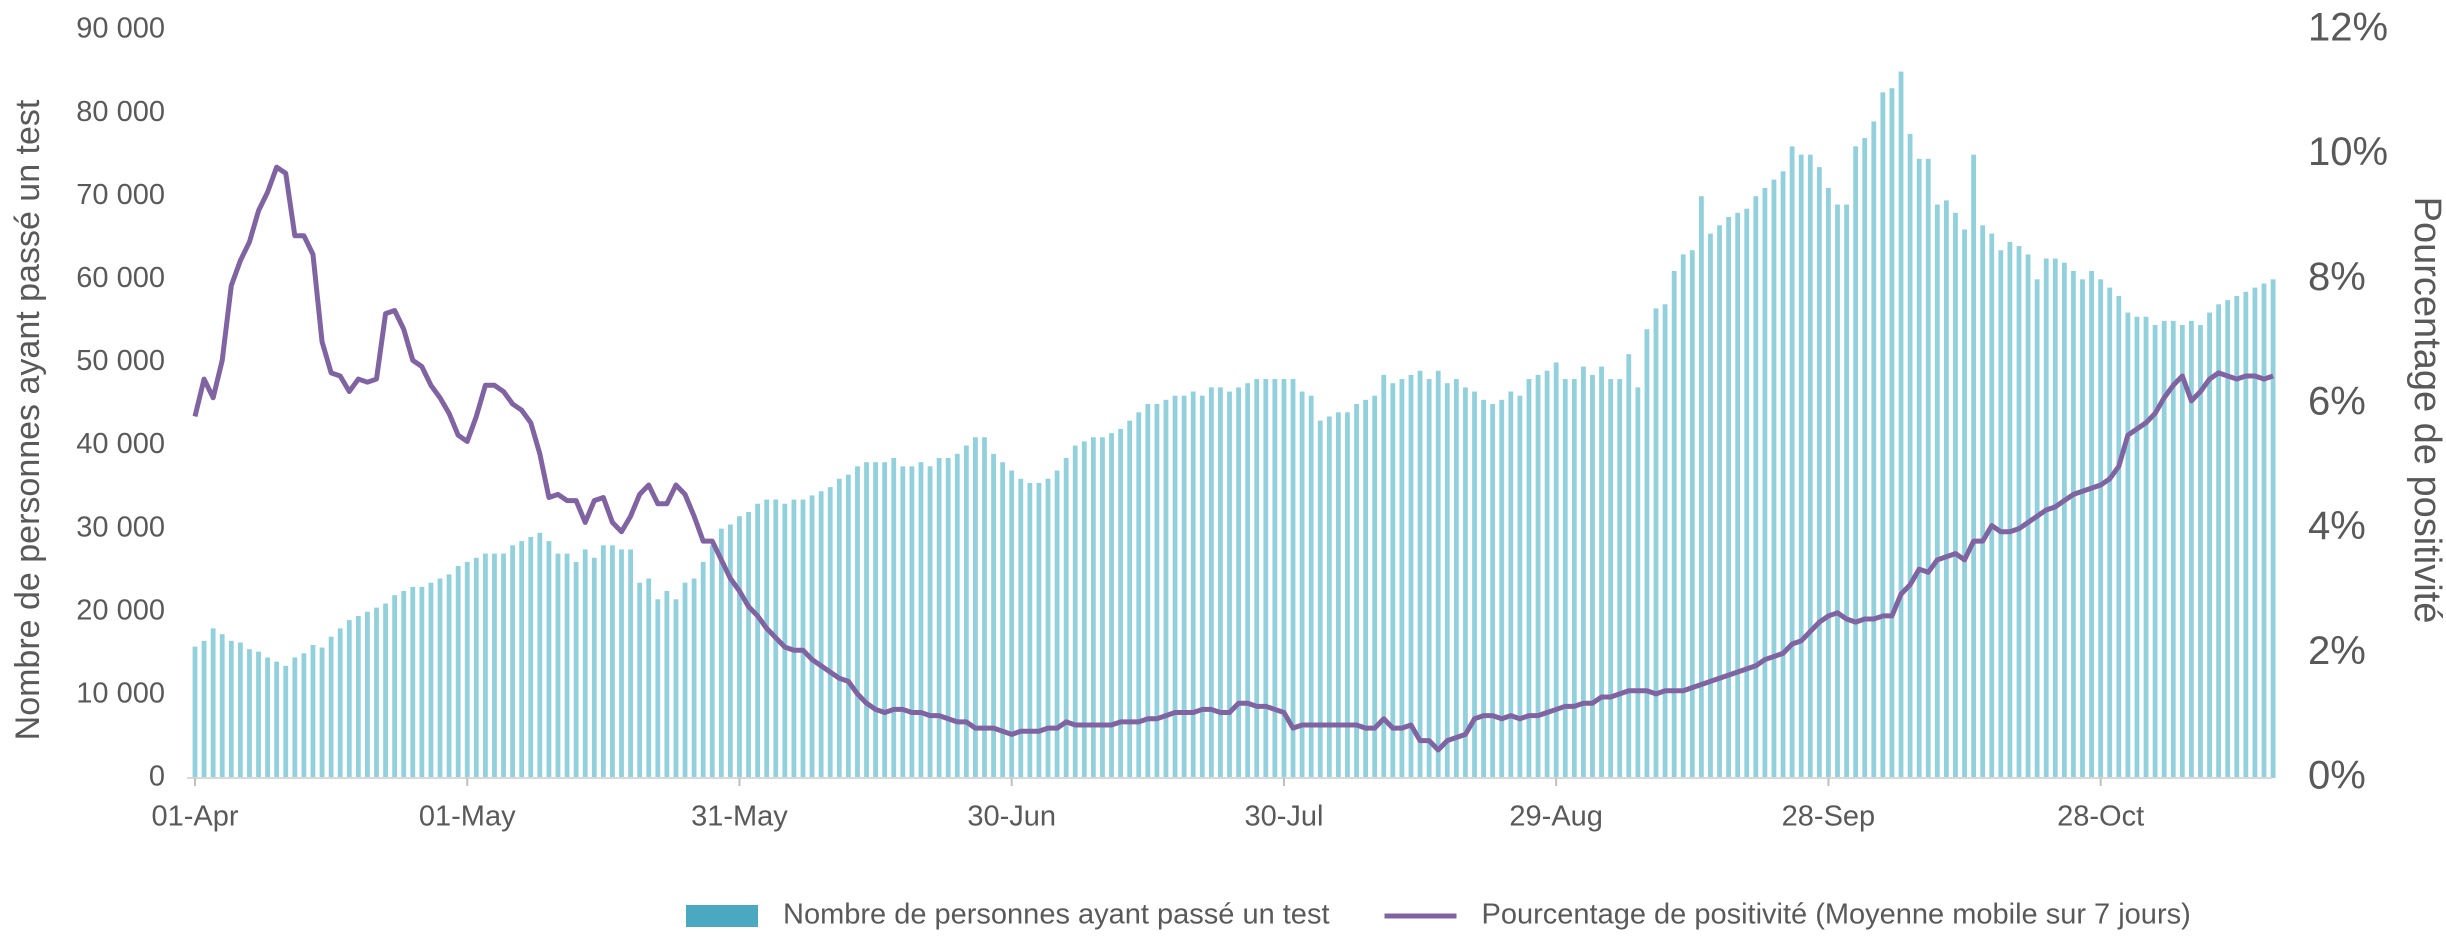 Image resolution: width=2446 pixels, height=936 pixels. Describe the element at coordinates (120, 278) in the screenshot. I see `y-tick-label: 60 000` at that location.